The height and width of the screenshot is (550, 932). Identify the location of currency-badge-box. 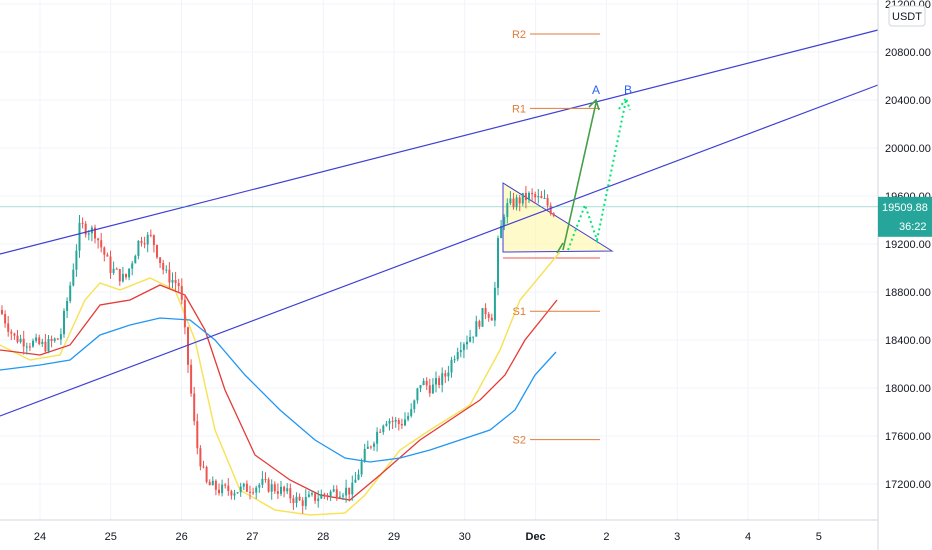
(907, 16).